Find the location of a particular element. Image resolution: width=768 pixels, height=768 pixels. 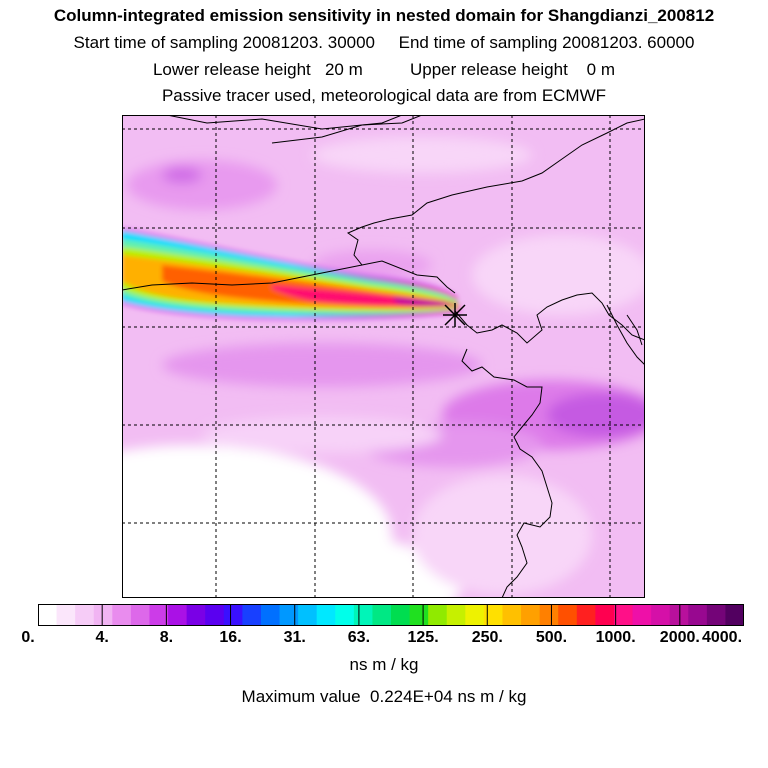

release-site-marker is located at coordinates (455, 315).